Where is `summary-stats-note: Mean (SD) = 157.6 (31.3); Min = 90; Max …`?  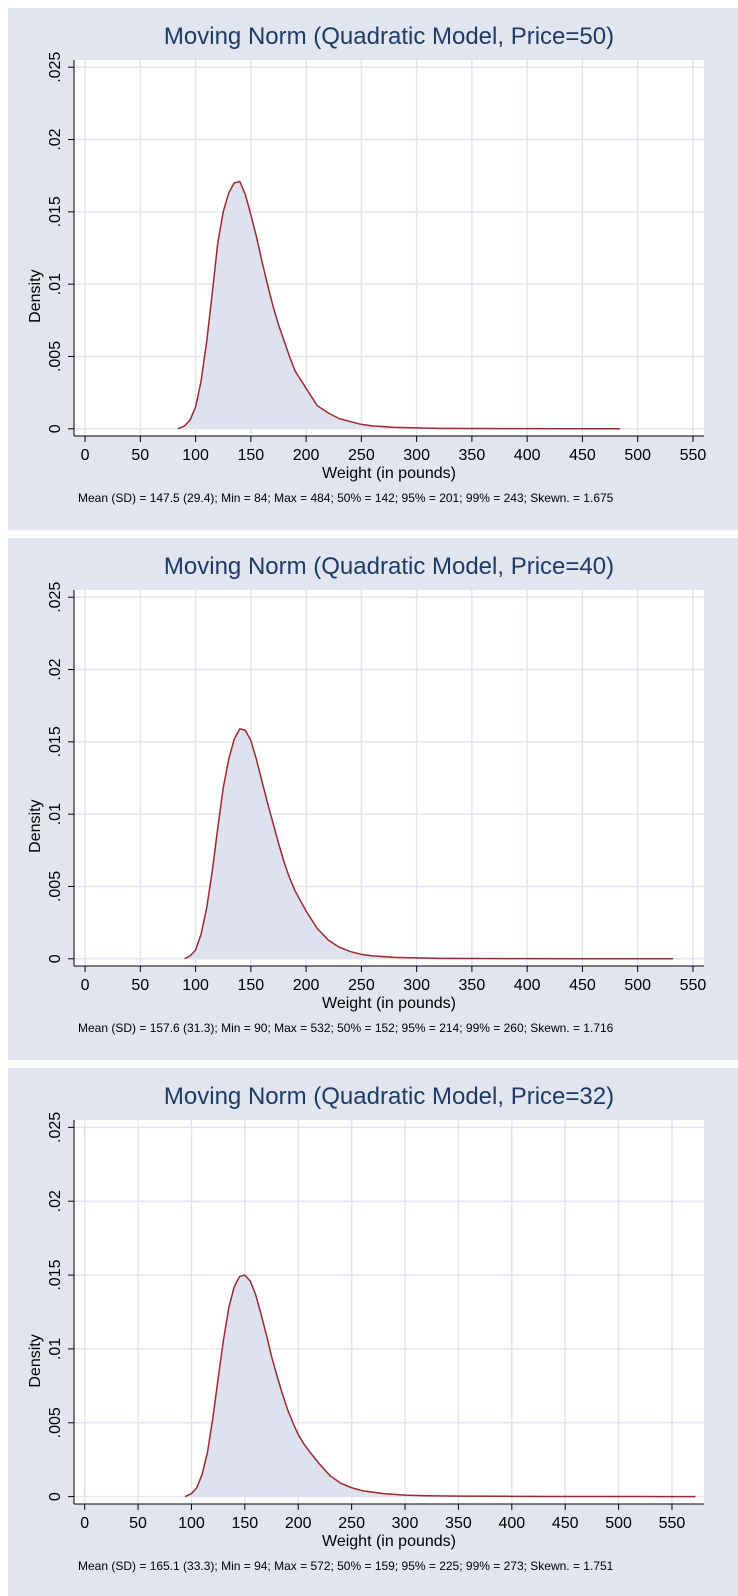
summary-stats-note: Mean (SD) = 157.6 (31.3); Min = 90; Max … is located at coordinates (346, 1028).